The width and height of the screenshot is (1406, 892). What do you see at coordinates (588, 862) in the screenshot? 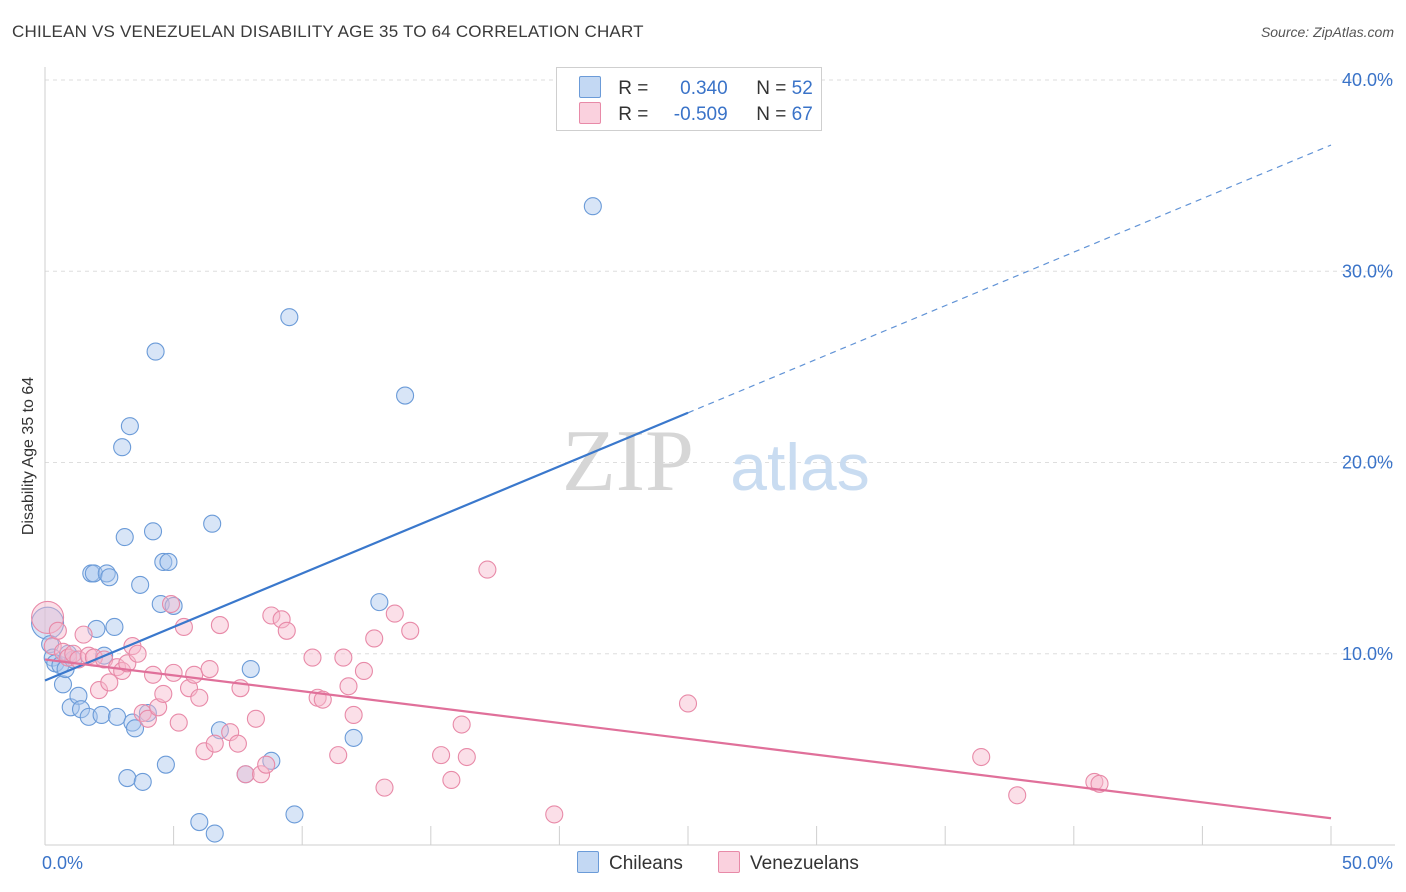
I see `series-swatch-chileans` at bounding box center [588, 862].